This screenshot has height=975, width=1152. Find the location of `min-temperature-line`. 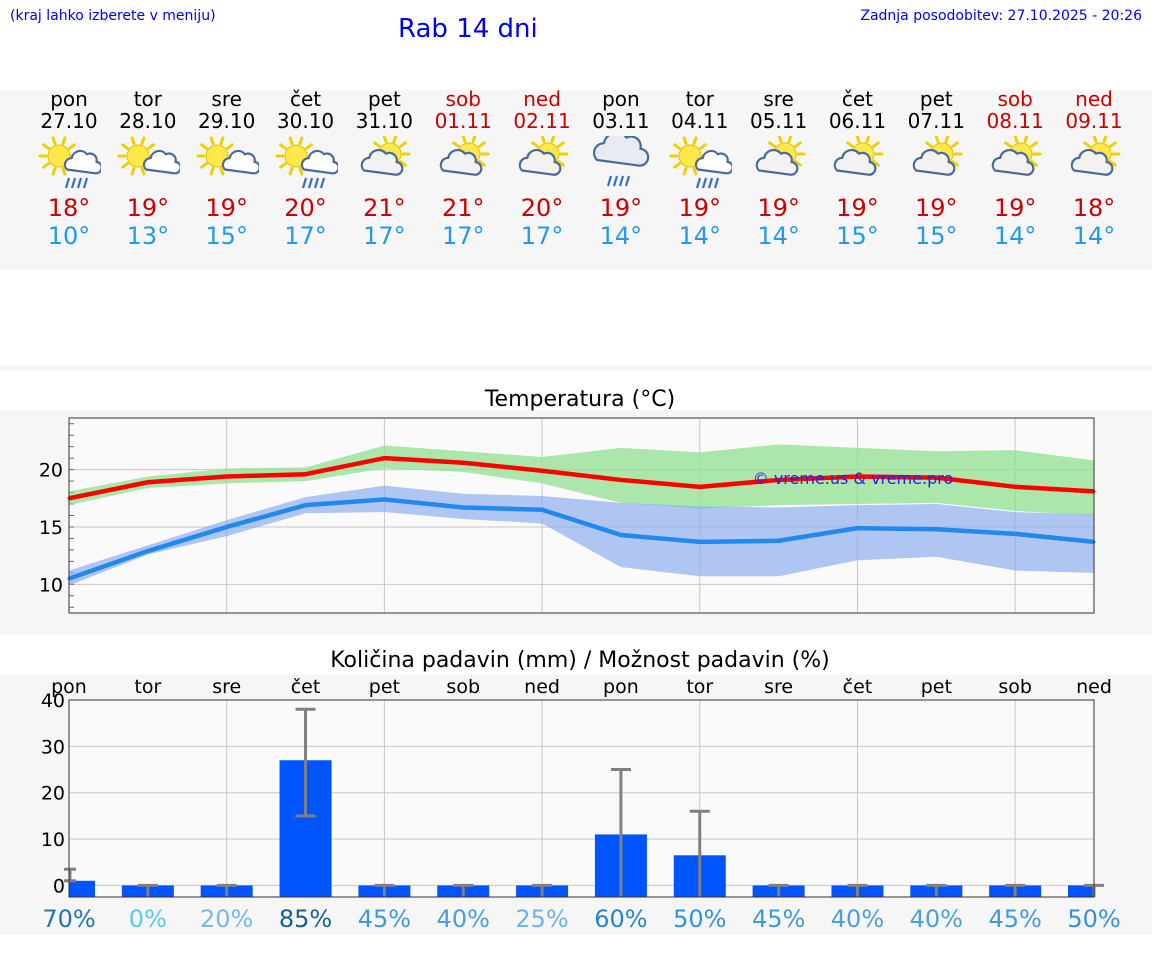

min-temperature-line is located at coordinates (581, 539).